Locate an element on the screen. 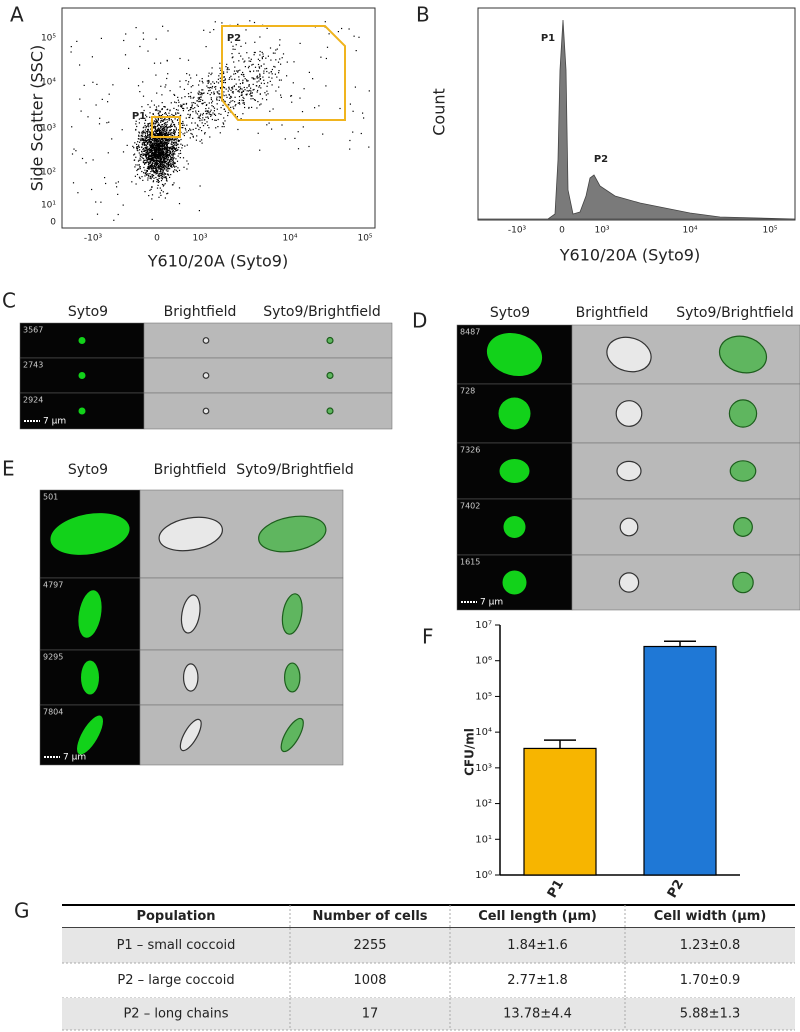  table-cell: 5.88±1.3 is located at coordinates (710, 1014).